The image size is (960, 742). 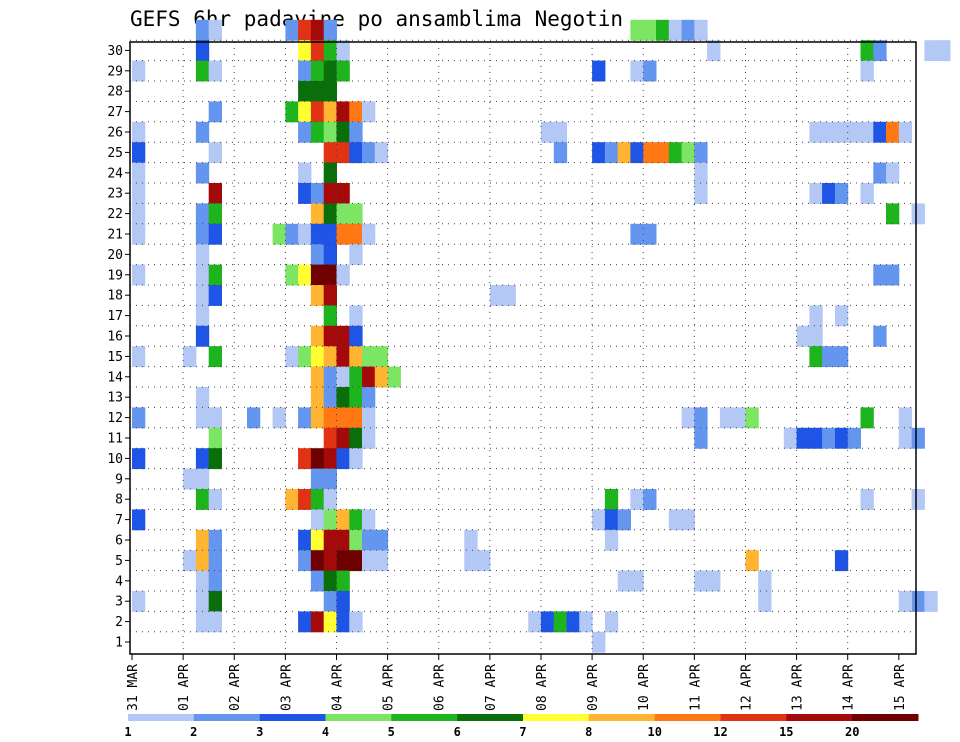 What do you see at coordinates (593, 687) in the screenshot?
I see `x-tick-label: 09 APR` at bounding box center [593, 687].